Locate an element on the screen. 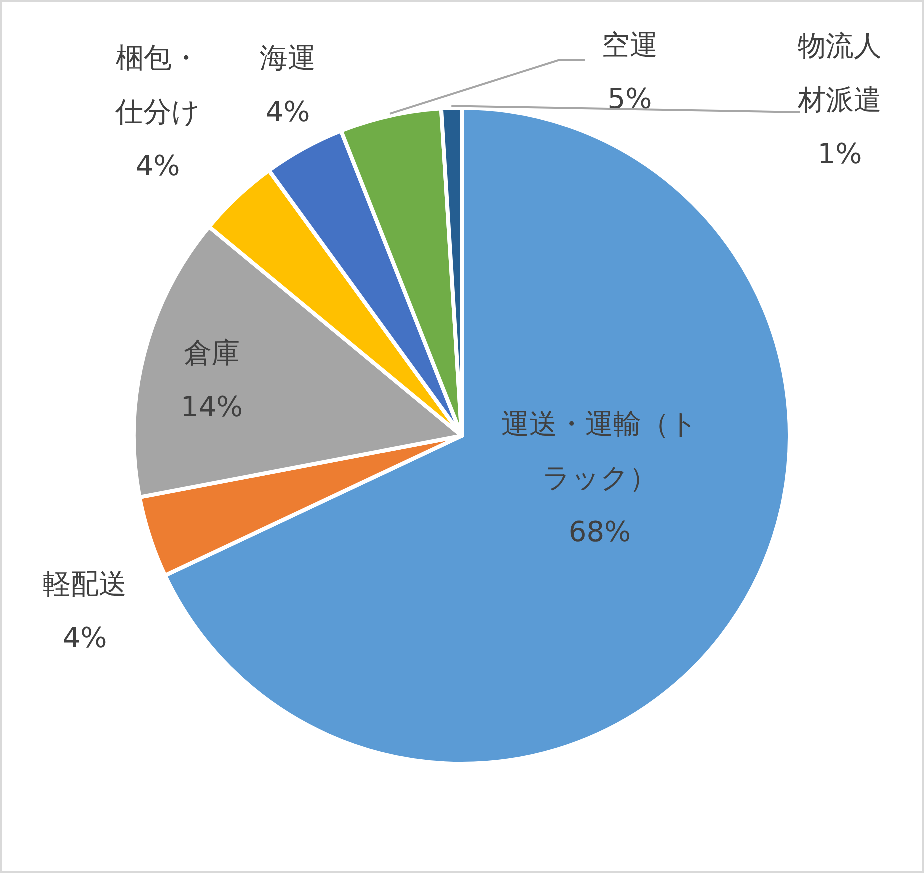  data-label: 68% is located at coordinates (600, 532).